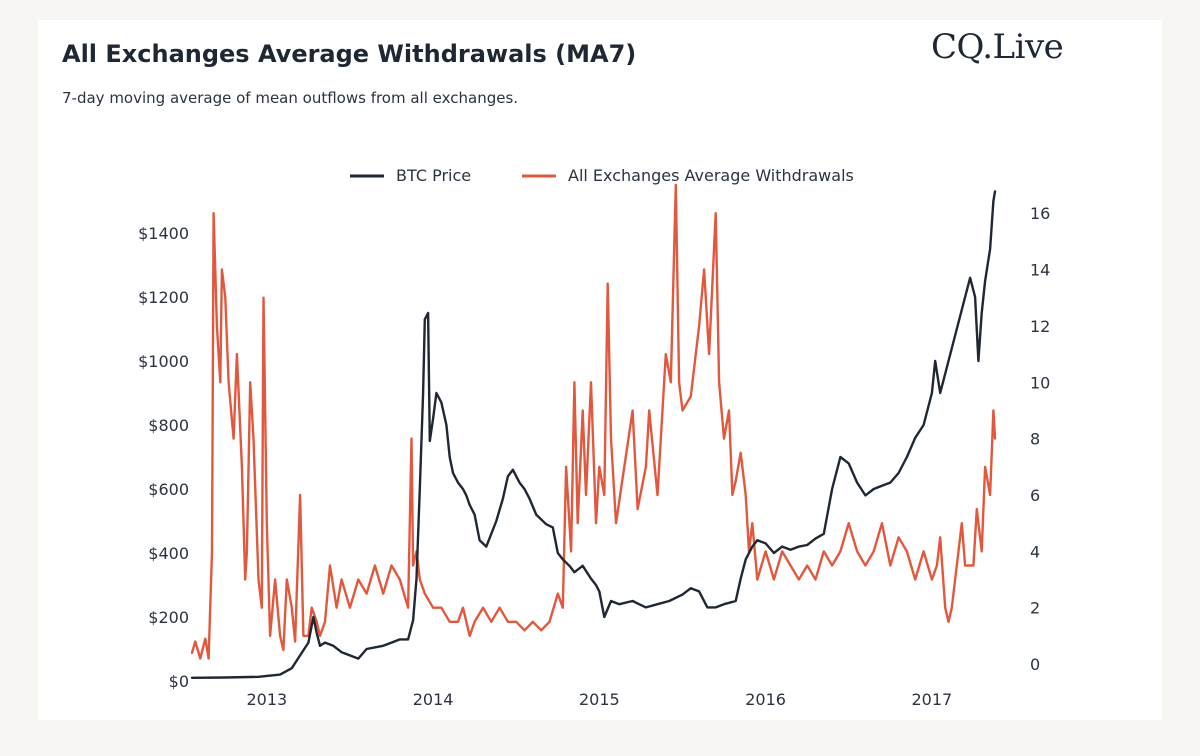 This screenshot has width=1200, height=756. Describe the element at coordinates (349, 54) in the screenshot. I see `chart-title: All Exchanges Average Withdrawals (MA7)` at that location.